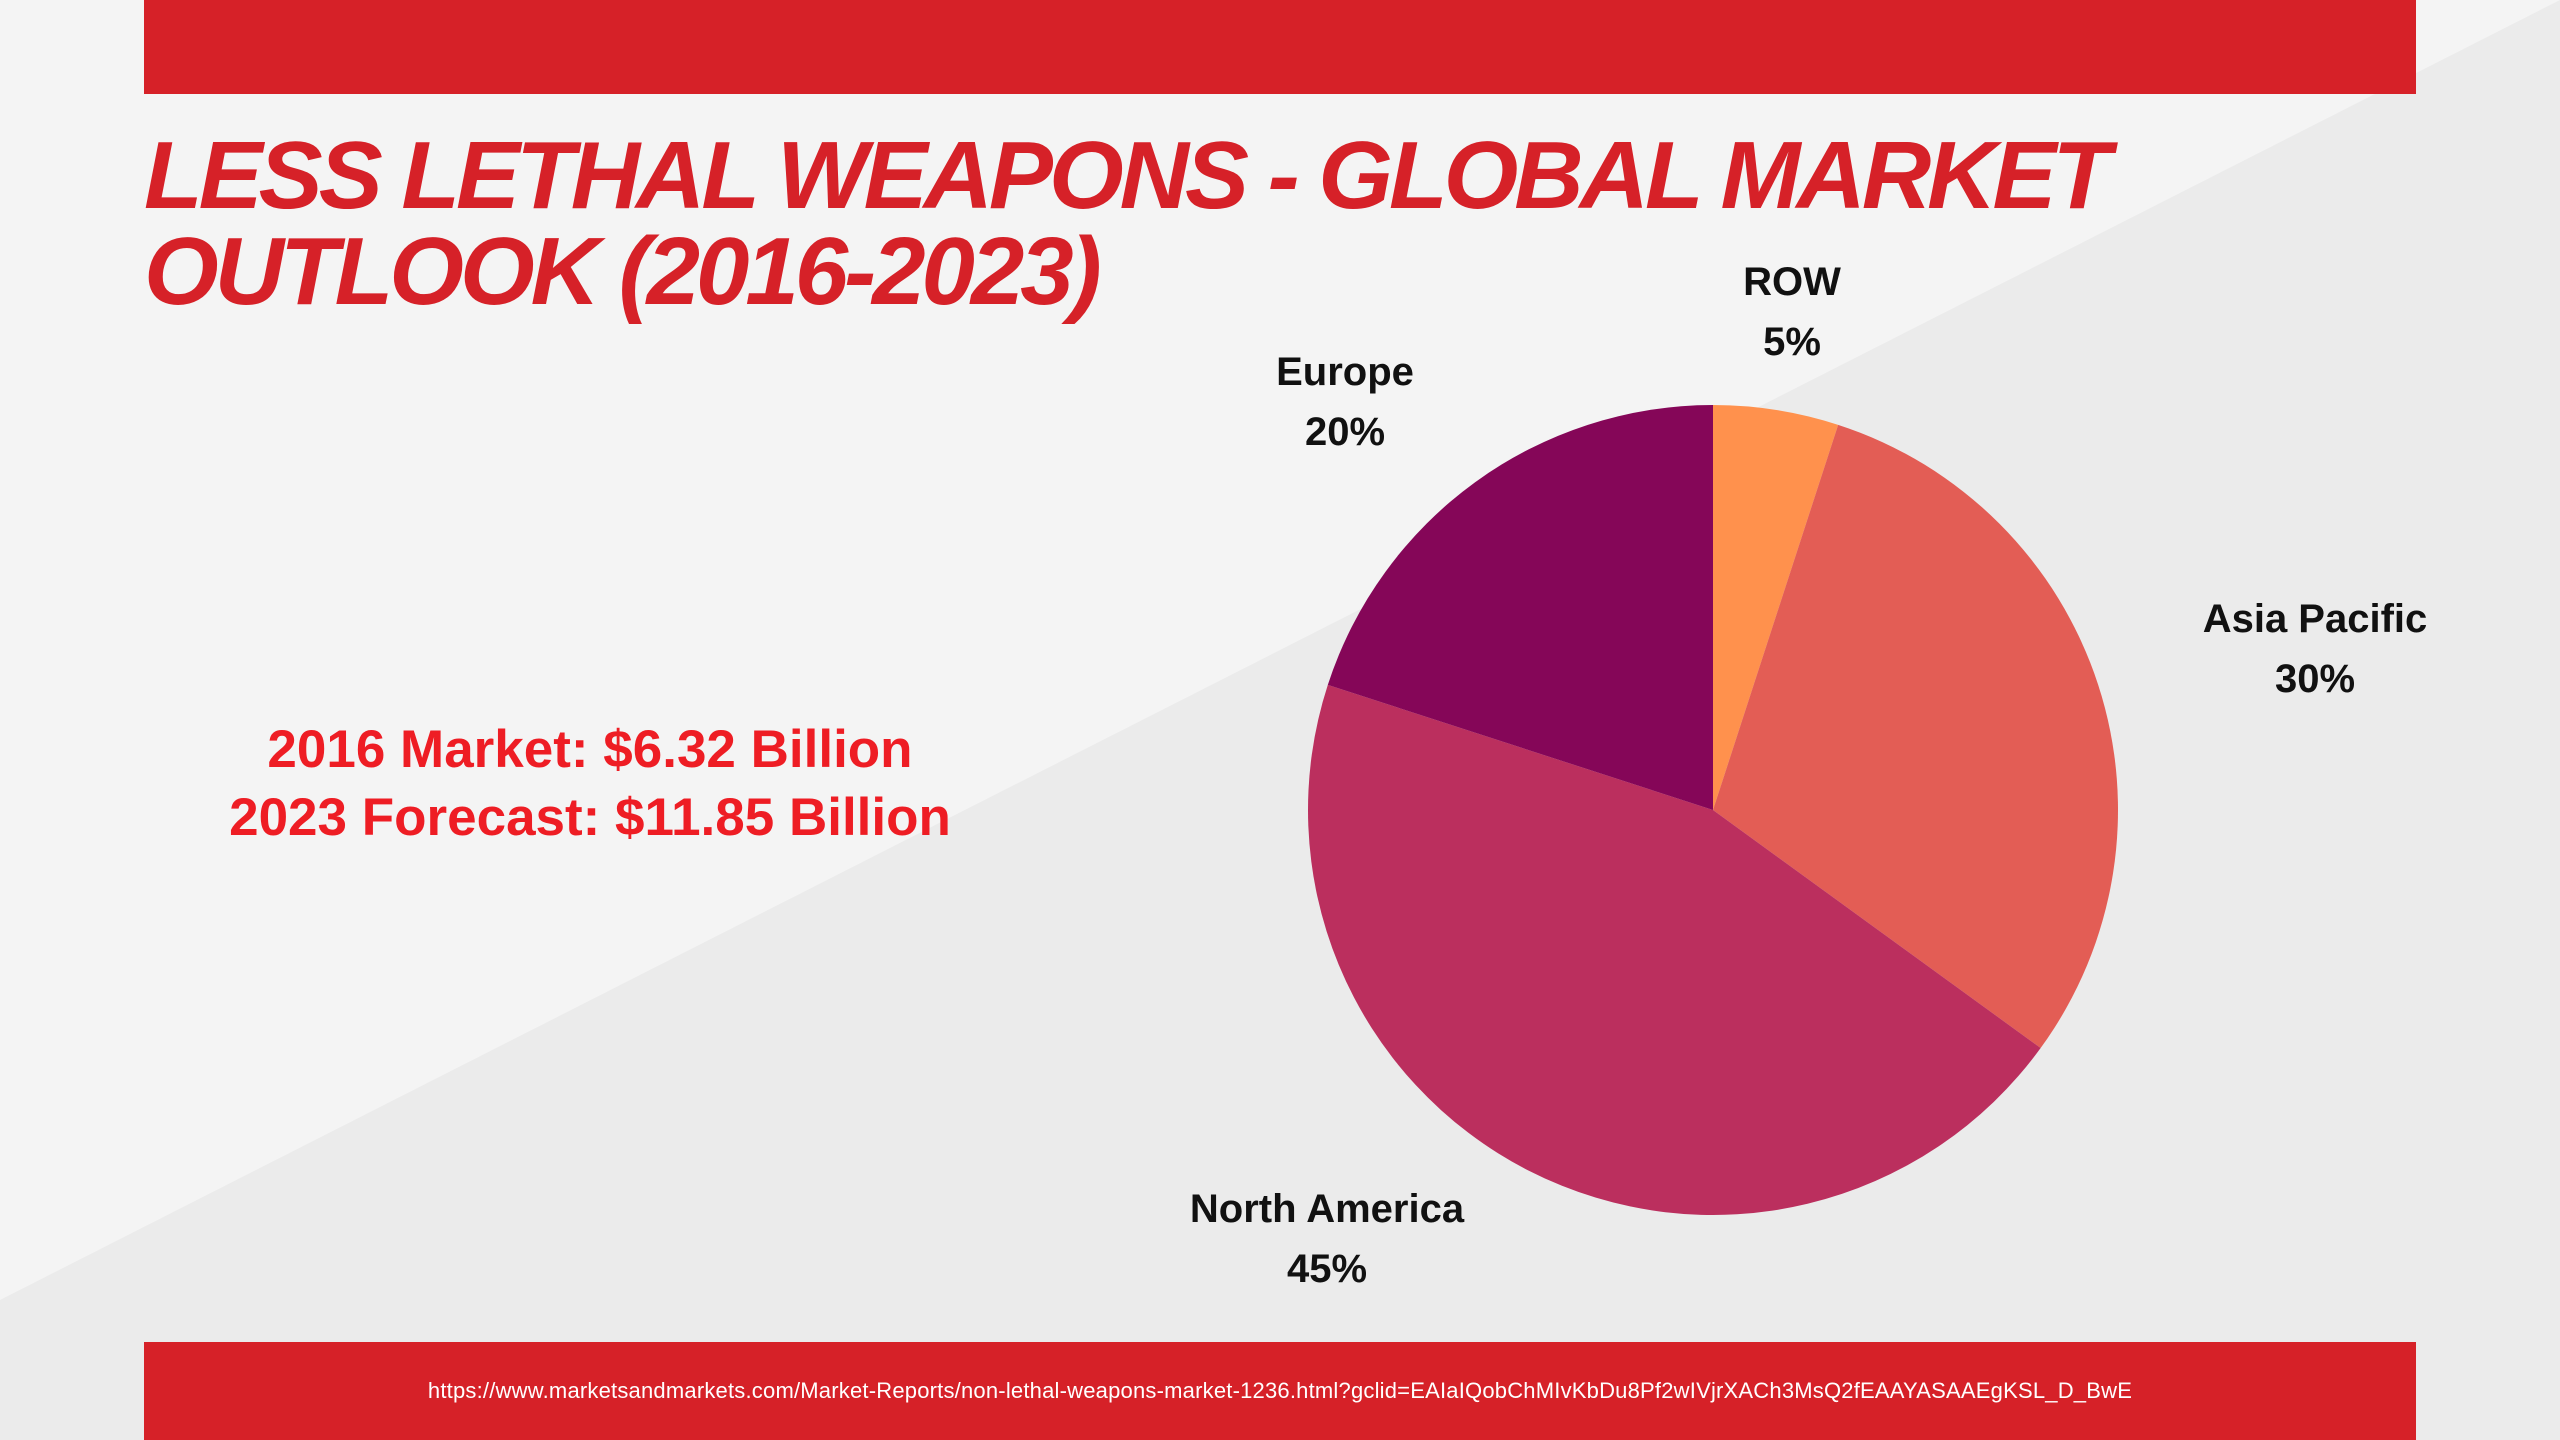 The image size is (2560, 1440). I want to click on pie-slice-asia-pacific, so click(1915, 736).